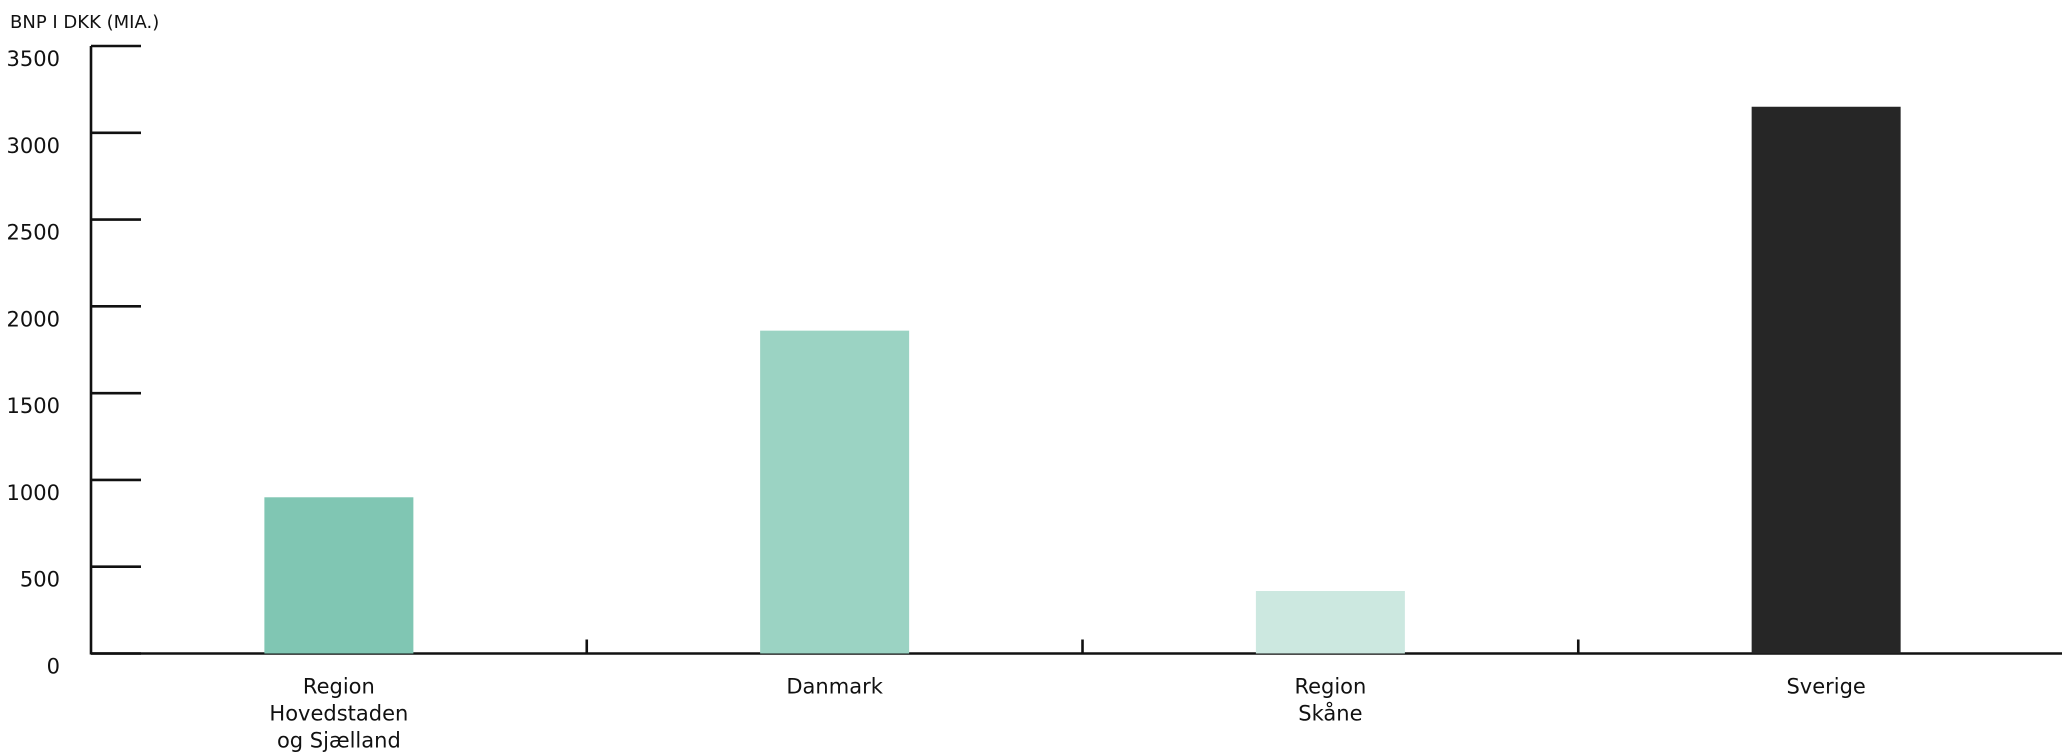 The width and height of the screenshot is (2062, 753). What do you see at coordinates (33, 493) in the screenshot?
I see `y-tick-label: 1000` at bounding box center [33, 493].